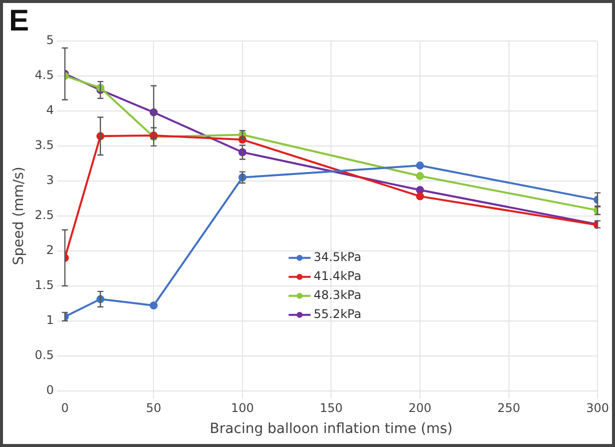  Describe the element at coordinates (65, 408) in the screenshot. I see `x-tick-label: 0` at that location.